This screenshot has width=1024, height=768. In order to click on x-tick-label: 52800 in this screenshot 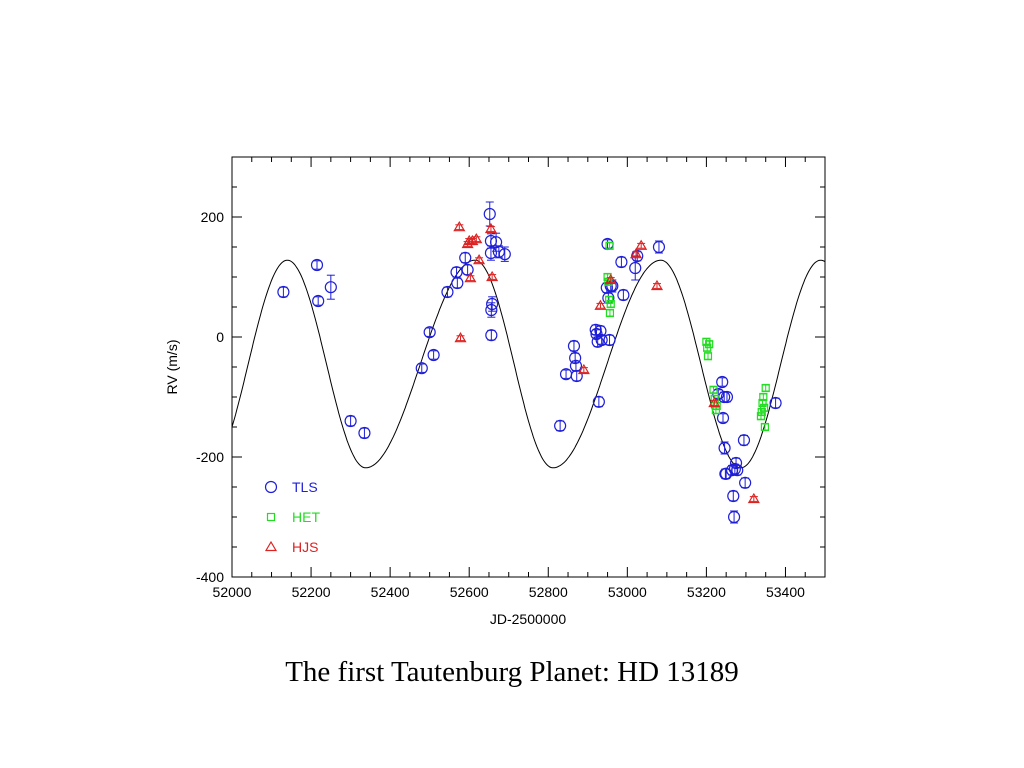, I will do `click(548, 592)`.